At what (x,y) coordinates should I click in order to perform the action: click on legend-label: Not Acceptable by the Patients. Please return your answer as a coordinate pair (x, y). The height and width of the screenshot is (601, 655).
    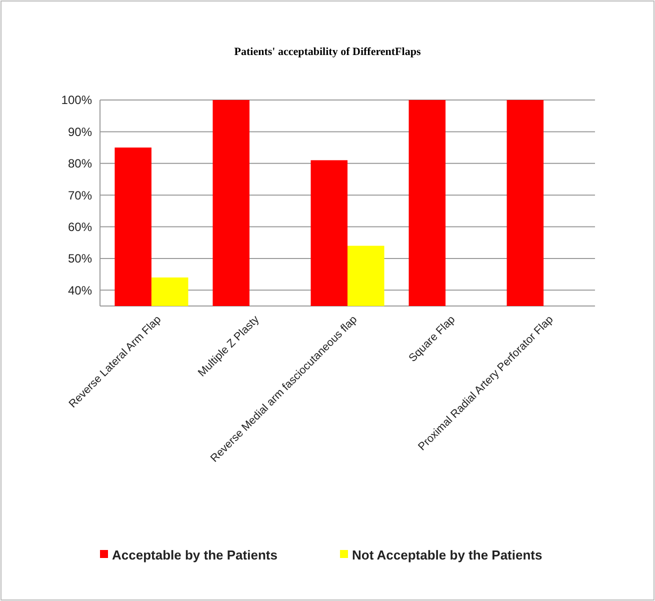
    Looking at the image, I should click on (447, 555).